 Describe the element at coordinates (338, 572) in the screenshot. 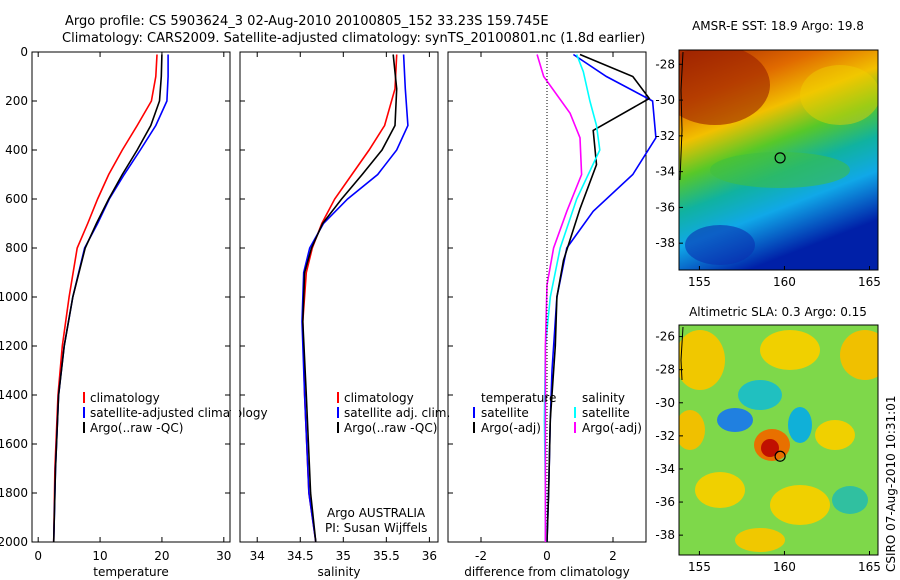

I see `salinity-axis-label: salinity` at that location.